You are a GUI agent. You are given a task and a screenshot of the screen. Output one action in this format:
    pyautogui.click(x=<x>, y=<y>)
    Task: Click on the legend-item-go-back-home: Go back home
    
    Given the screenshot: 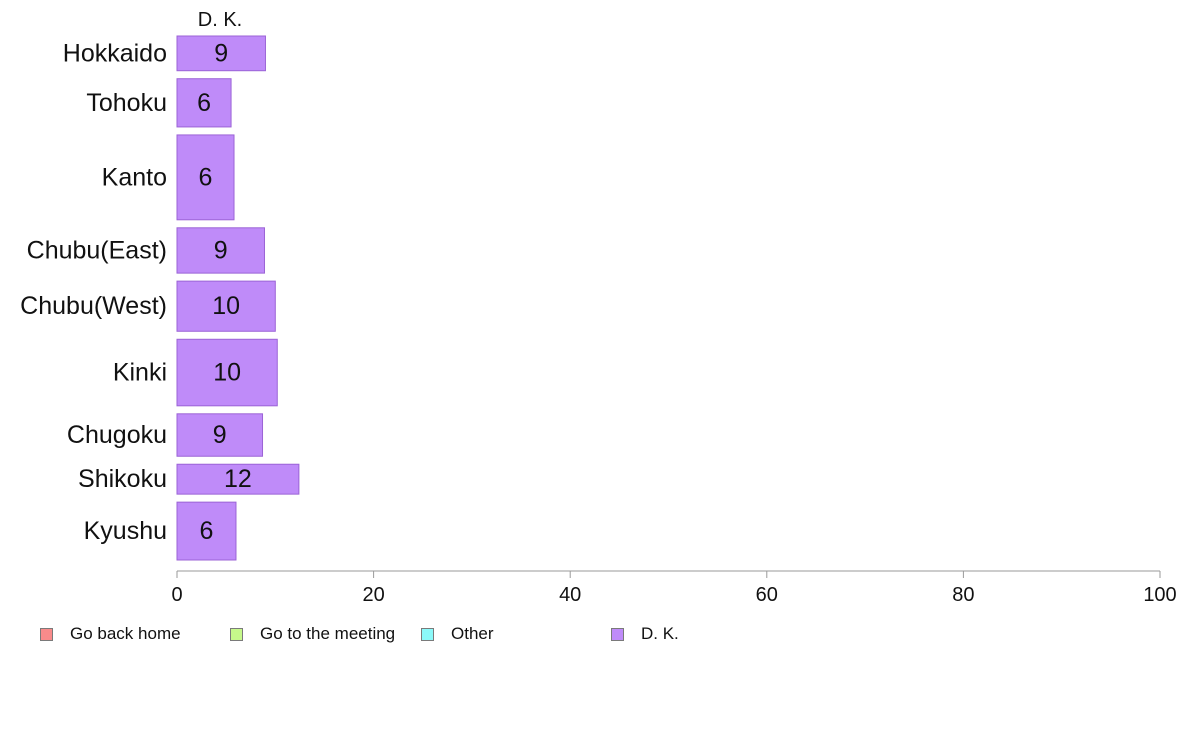 What is the action you would take?
    pyautogui.click(x=110, y=634)
    